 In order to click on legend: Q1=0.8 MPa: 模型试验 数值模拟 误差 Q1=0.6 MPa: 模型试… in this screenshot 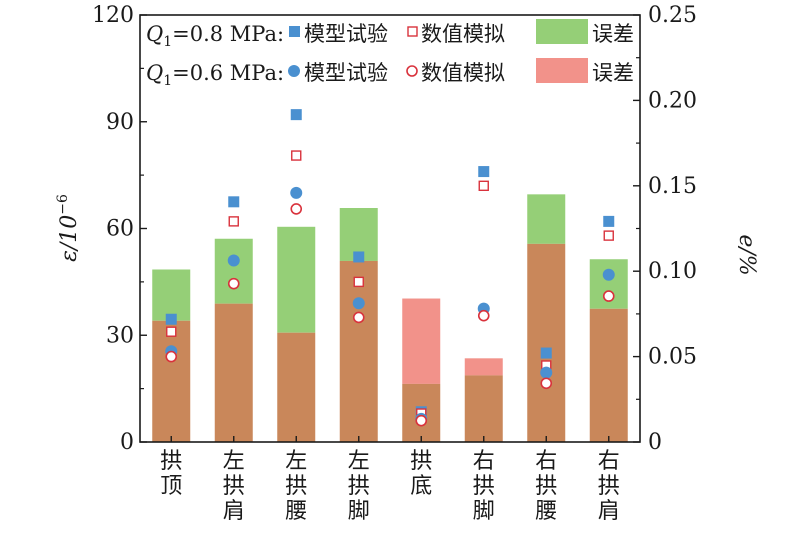, I will do `click(390, 54)`.